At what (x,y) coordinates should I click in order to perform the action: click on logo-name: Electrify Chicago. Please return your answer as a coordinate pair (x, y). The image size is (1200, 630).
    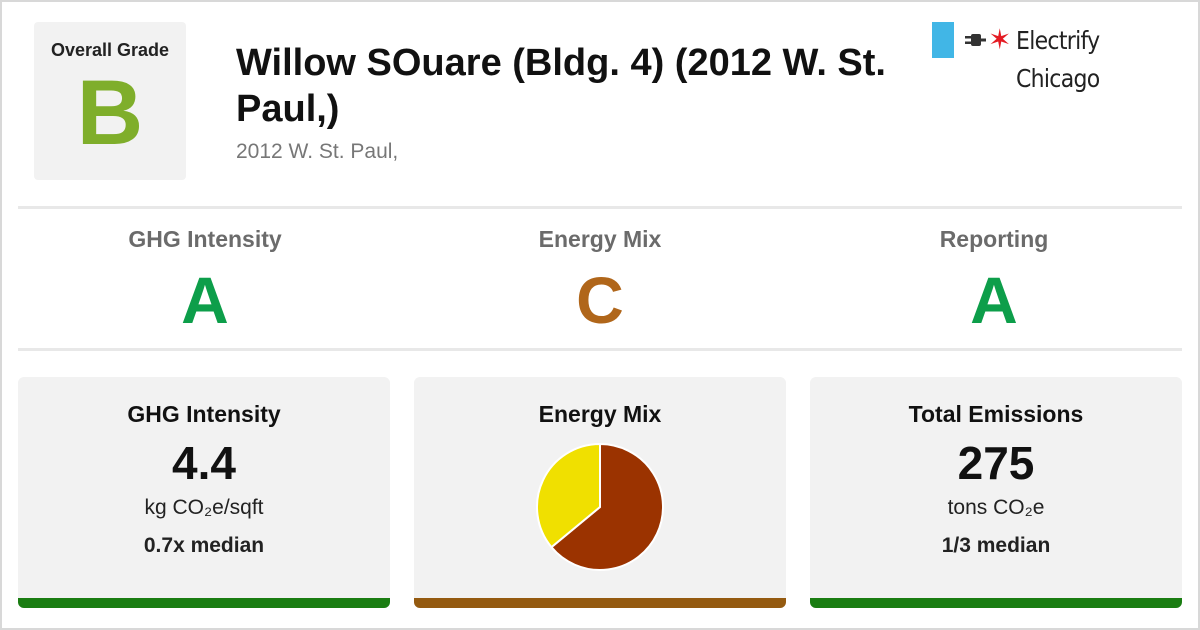
    Looking at the image, I should click on (1058, 59).